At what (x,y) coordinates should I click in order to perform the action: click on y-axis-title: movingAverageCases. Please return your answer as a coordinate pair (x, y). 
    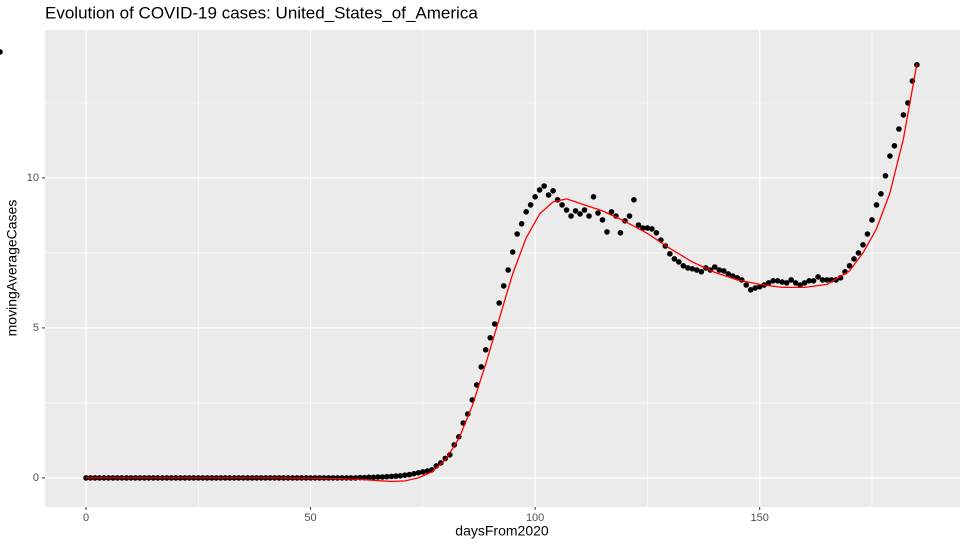
    Looking at the image, I should click on (12, 268).